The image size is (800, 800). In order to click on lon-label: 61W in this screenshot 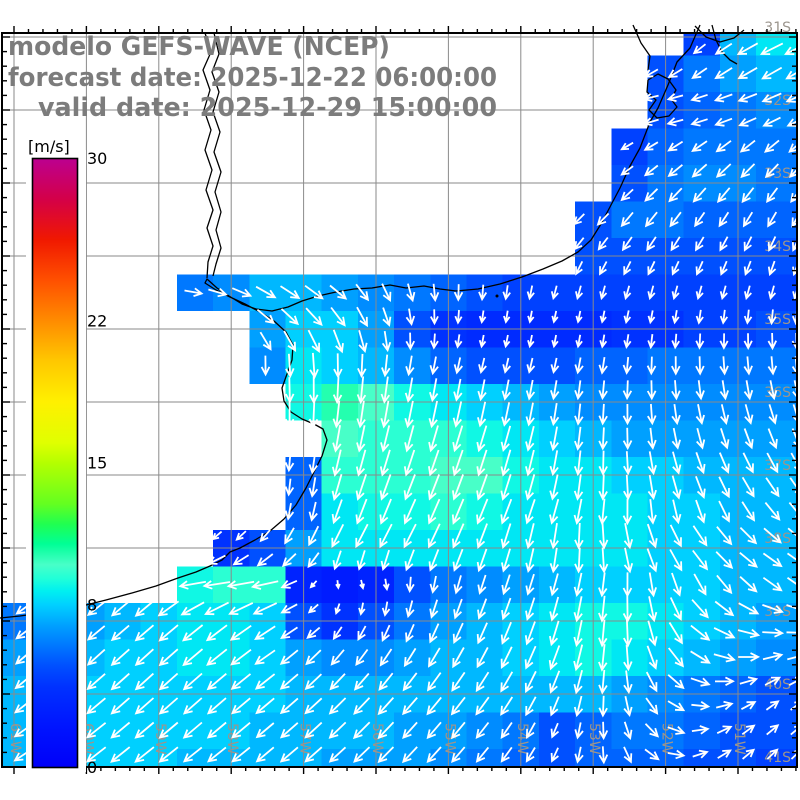, I will do `click(15, 739)`.